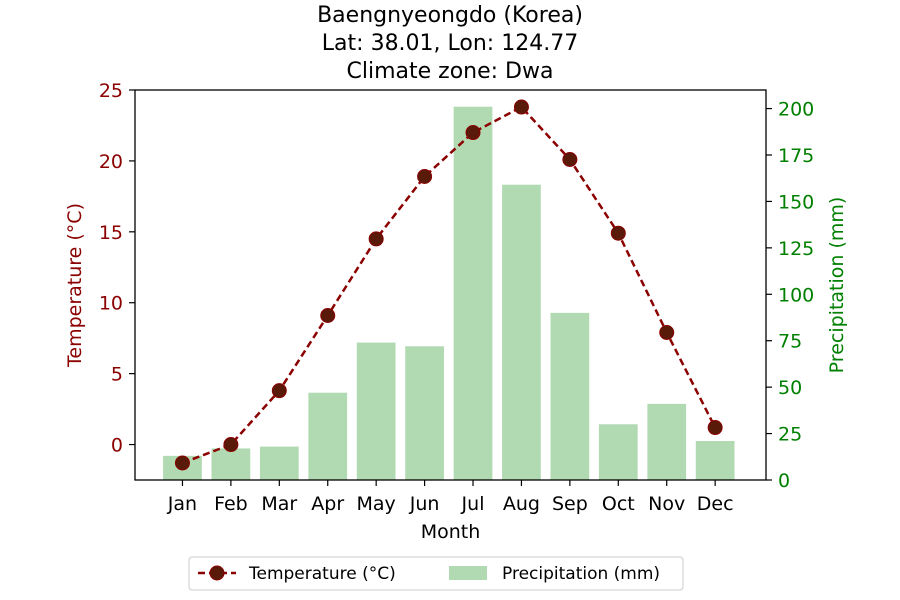 Image resolution: width=900 pixels, height=600 pixels. Describe the element at coordinates (570, 504) in the screenshot. I see `x-tick-label: Sep` at that location.